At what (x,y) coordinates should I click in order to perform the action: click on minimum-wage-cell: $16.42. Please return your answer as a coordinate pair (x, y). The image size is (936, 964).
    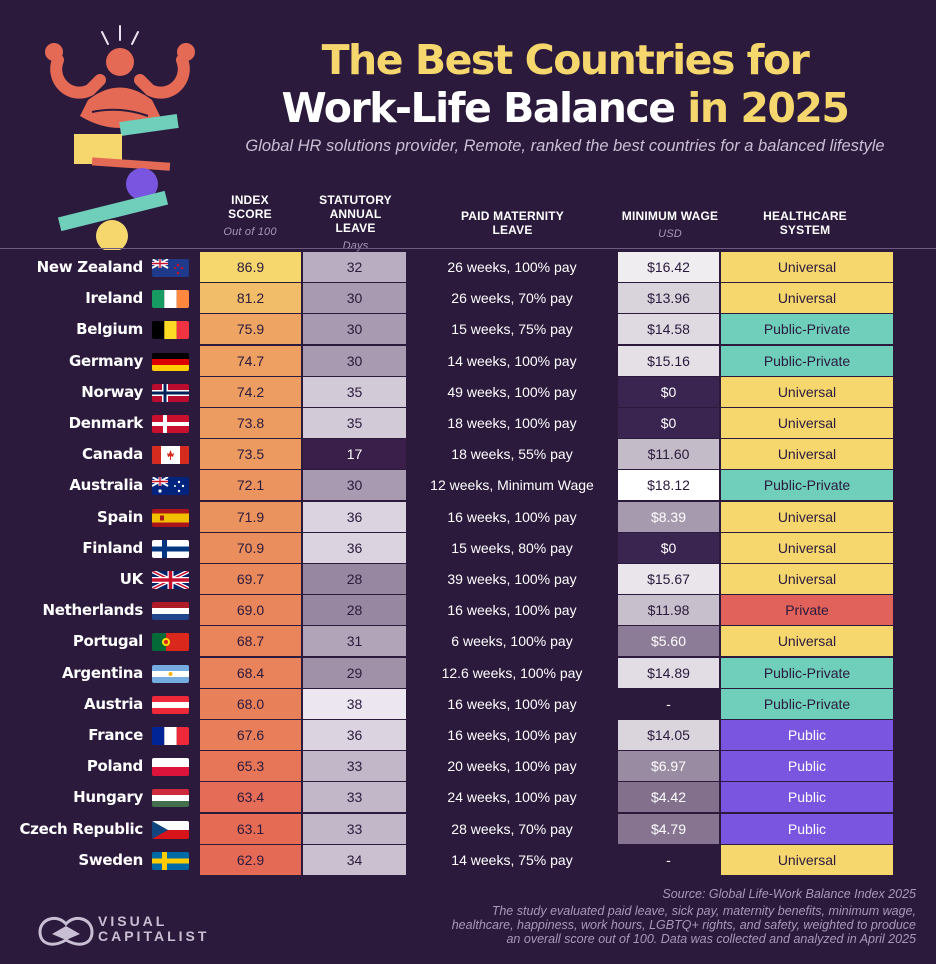
    Looking at the image, I should click on (668, 267).